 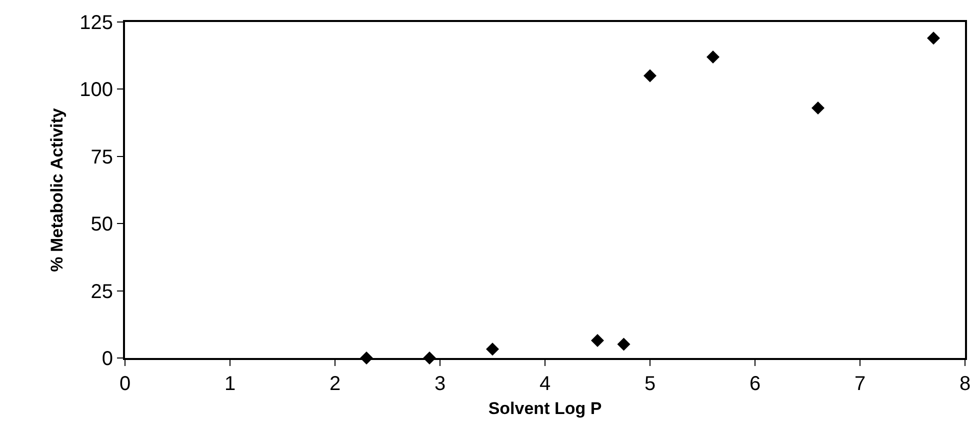 I want to click on x-tick-label: 2, so click(x=335, y=384).